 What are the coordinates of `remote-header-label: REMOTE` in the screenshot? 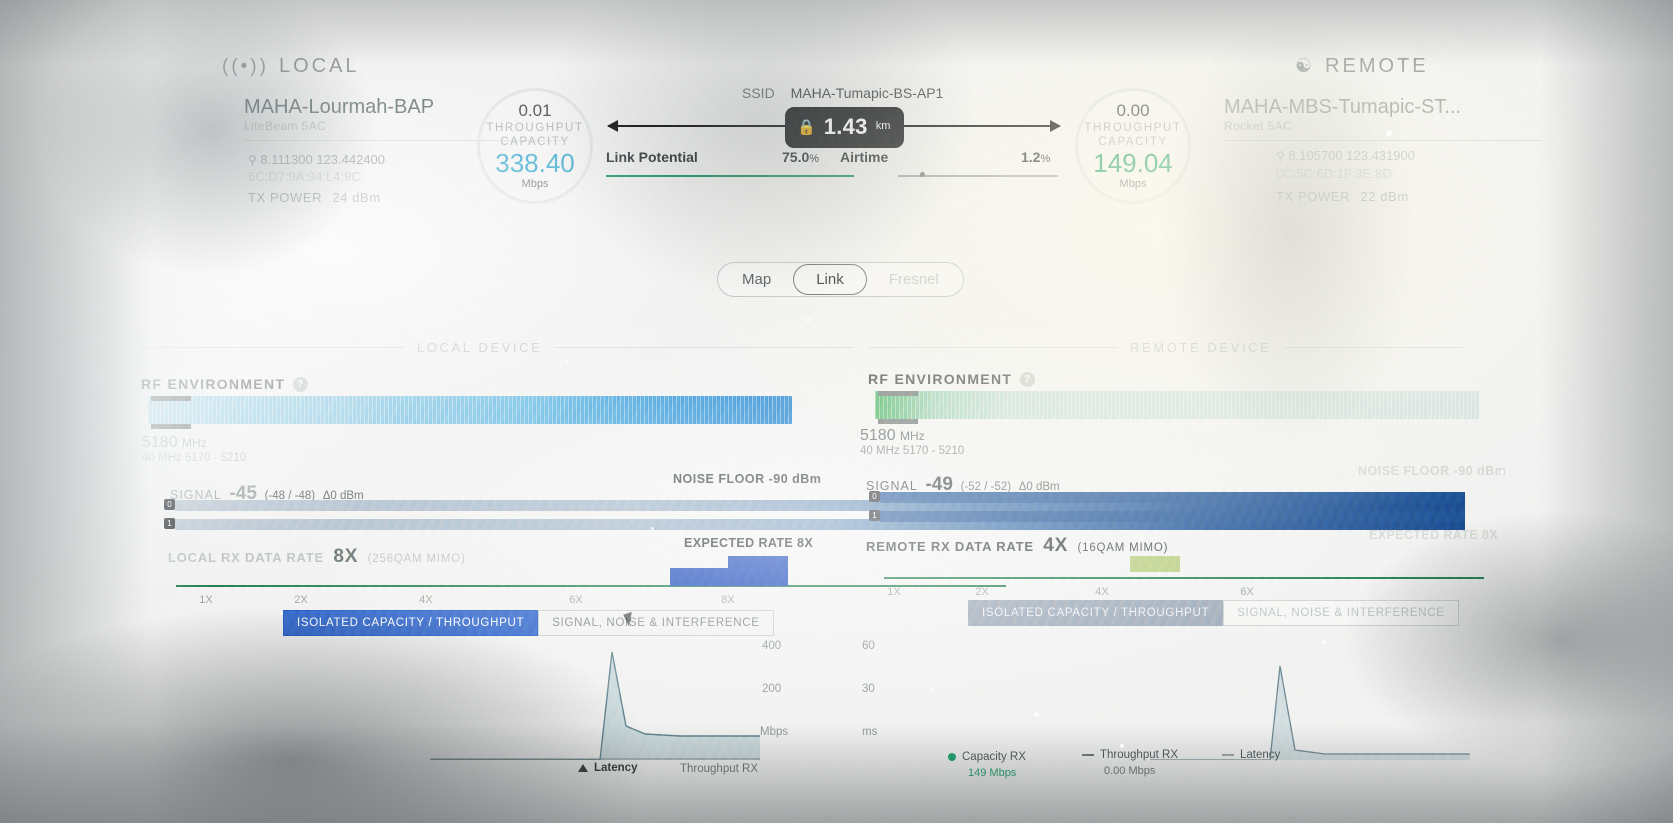 It's located at (1377, 66).